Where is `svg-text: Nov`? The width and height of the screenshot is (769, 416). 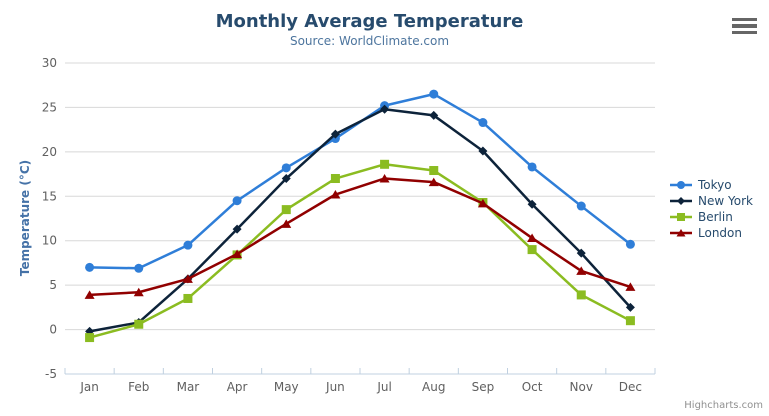
svg-text: Nov is located at coordinates (581, 387).